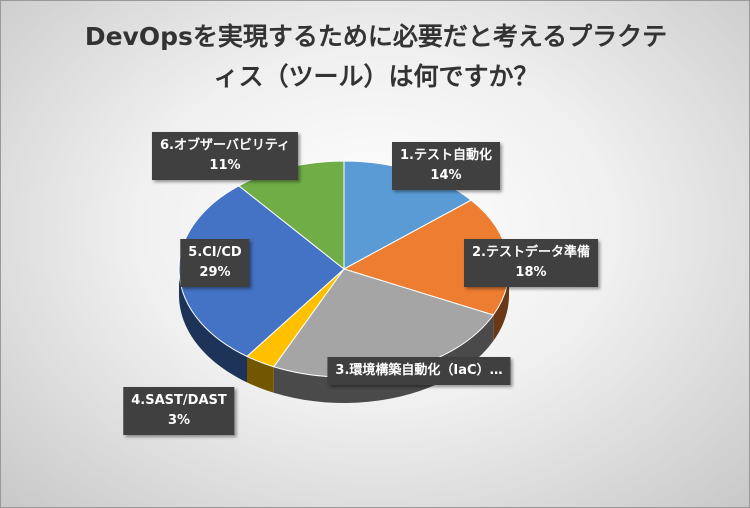 Image resolution: width=750 pixels, height=508 pixels. Describe the element at coordinates (446, 175) in the screenshot. I see `value-label: 14%` at that location.